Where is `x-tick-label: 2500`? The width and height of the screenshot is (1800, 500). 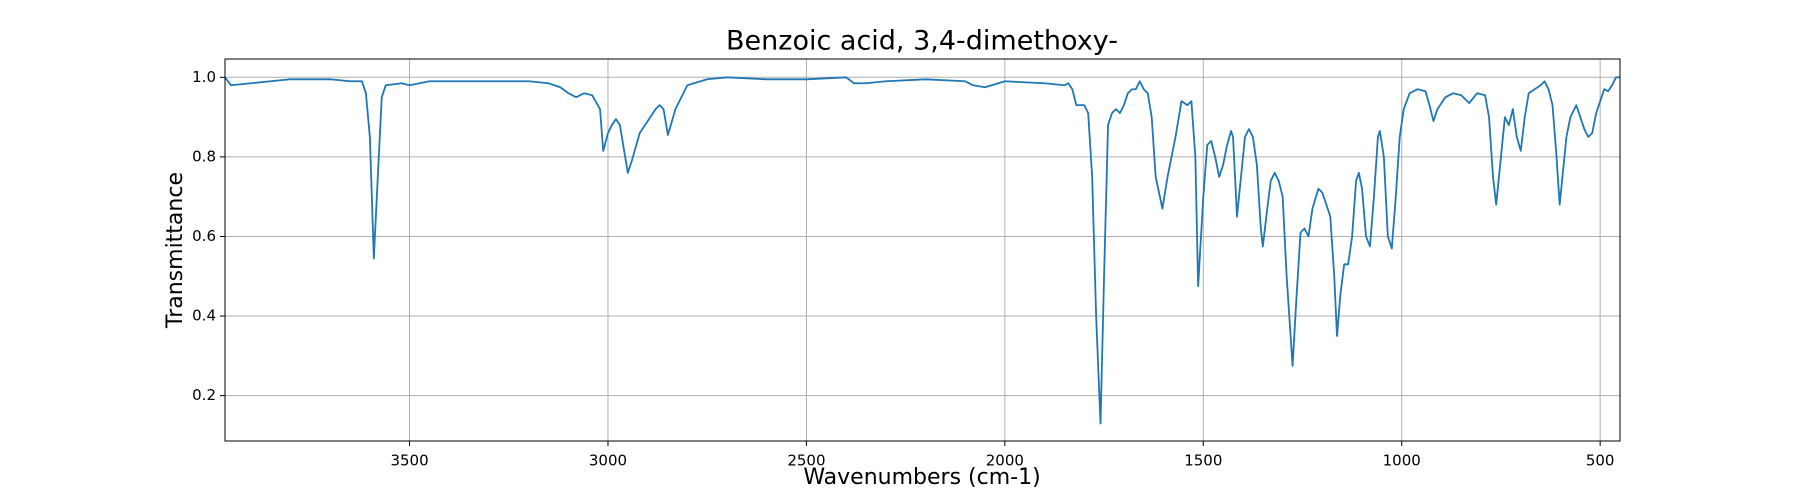
x-tick-label: 2500 is located at coordinates (806, 461).